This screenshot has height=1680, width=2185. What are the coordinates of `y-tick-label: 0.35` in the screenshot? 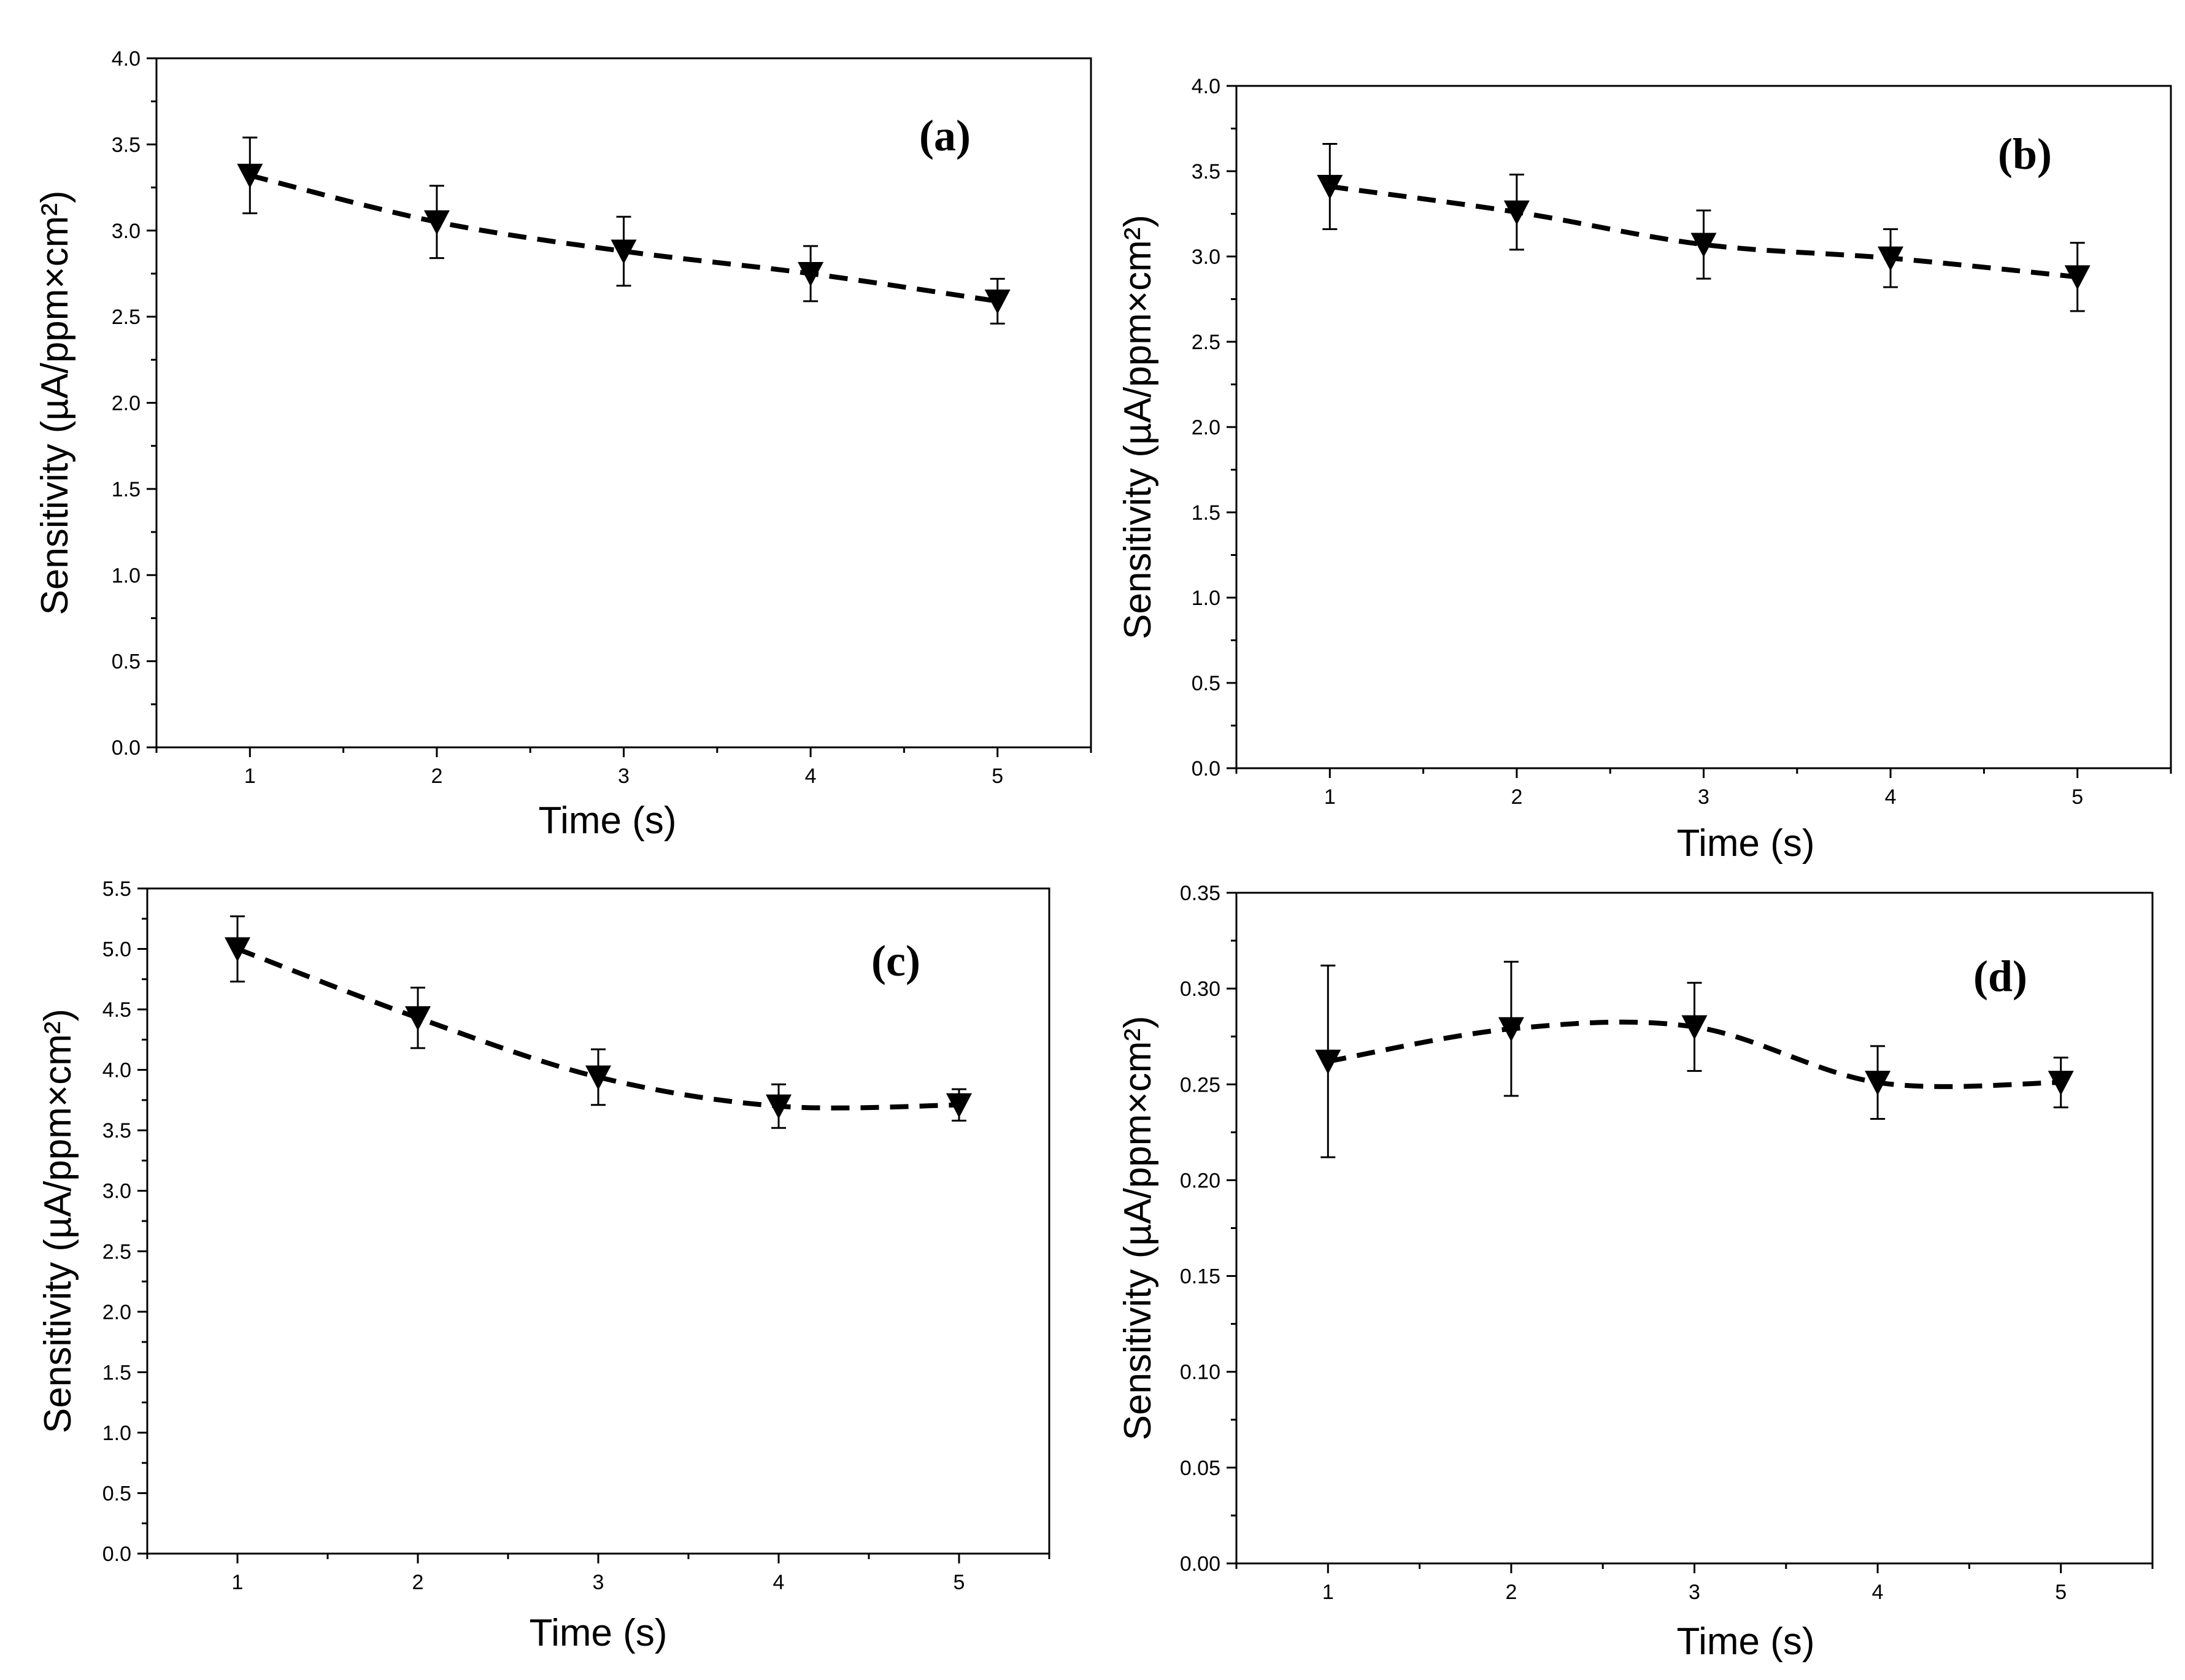 It's located at (1200, 893).